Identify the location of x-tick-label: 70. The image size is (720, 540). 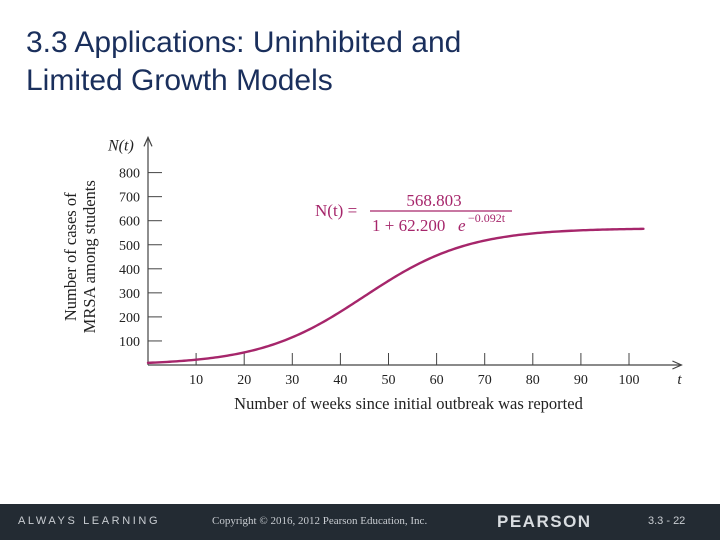
(485, 380).